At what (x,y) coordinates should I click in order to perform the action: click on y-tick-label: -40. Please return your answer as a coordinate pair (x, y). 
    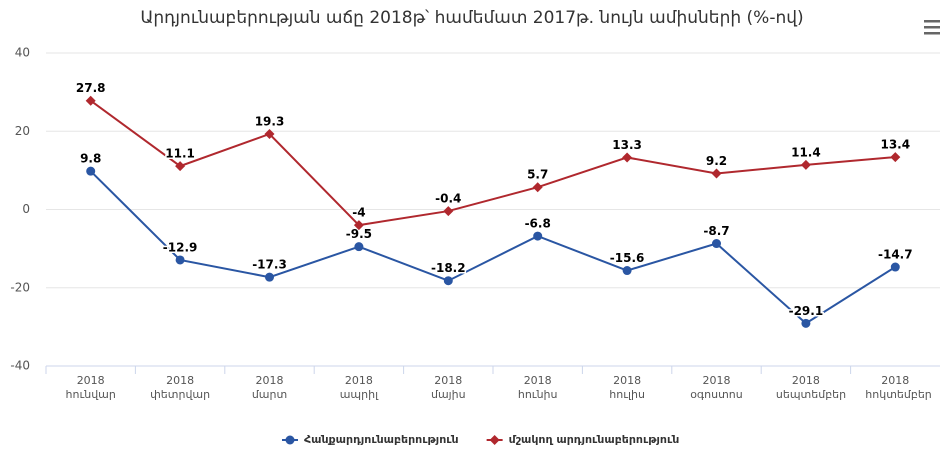
    Looking at the image, I should click on (20, 366).